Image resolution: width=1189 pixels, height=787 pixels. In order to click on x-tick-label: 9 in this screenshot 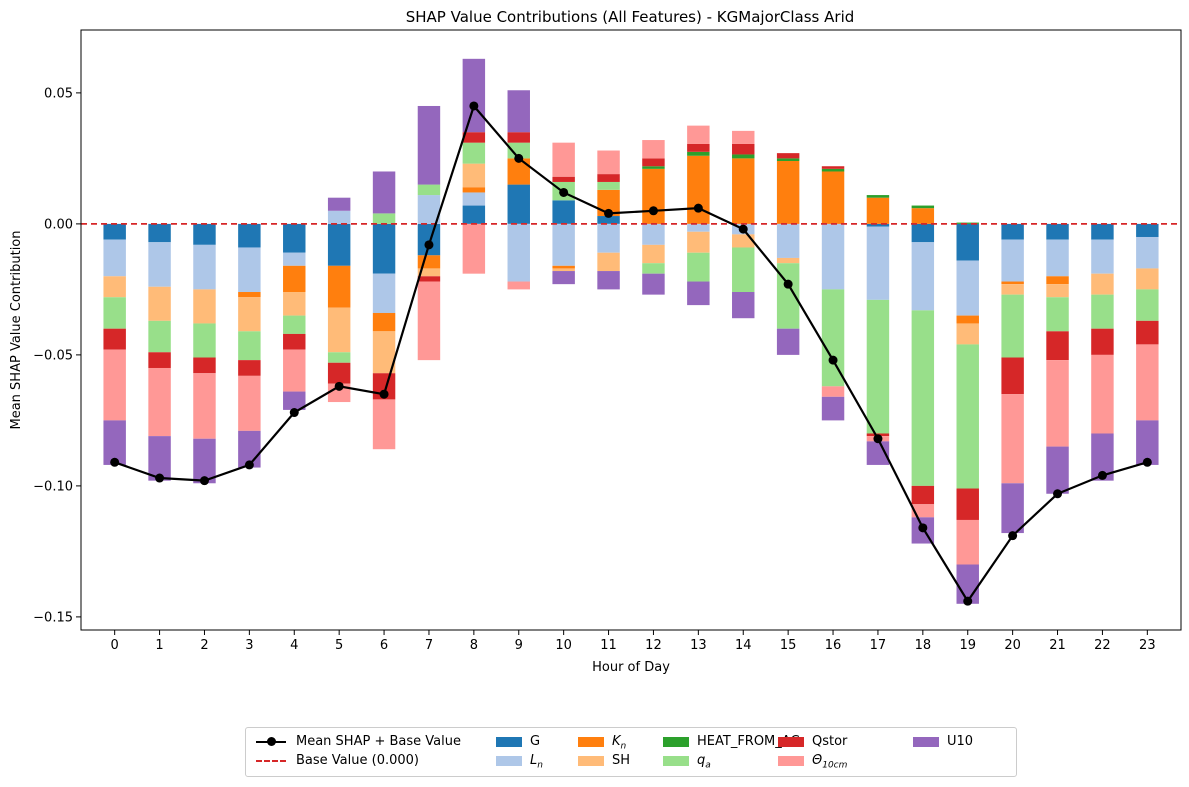, I will do `click(519, 645)`.